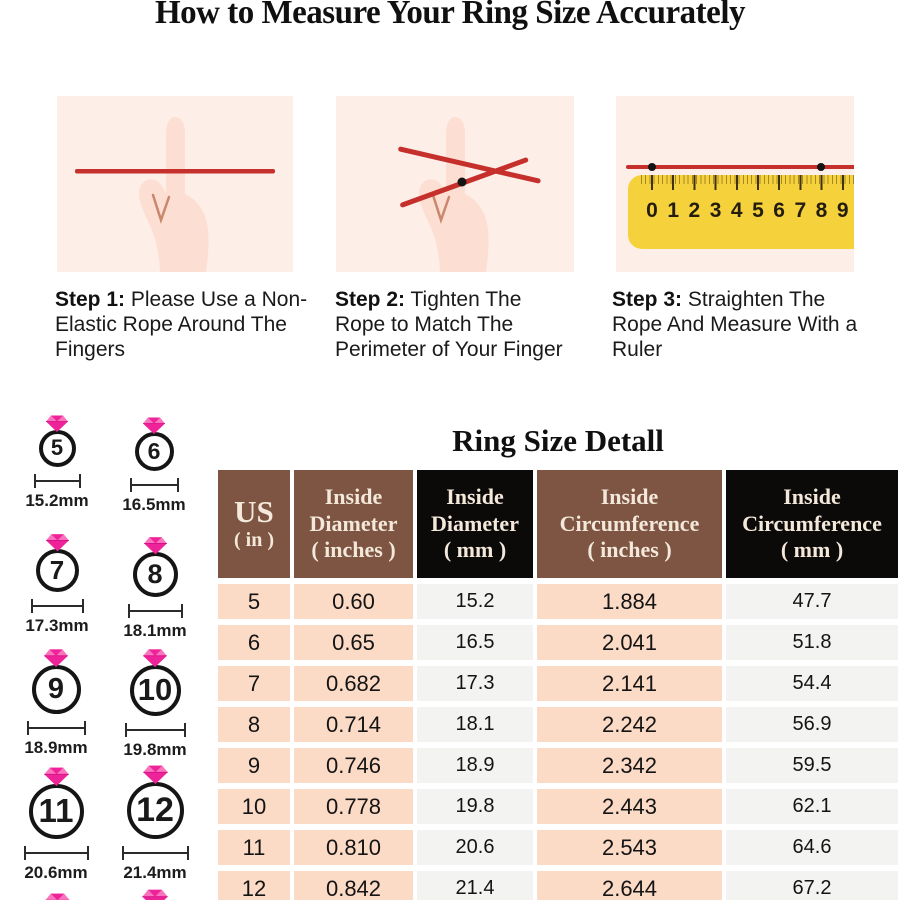 The width and height of the screenshot is (900, 900). What do you see at coordinates (475, 847) in the screenshot?
I see `table-cell: 20.6` at bounding box center [475, 847].